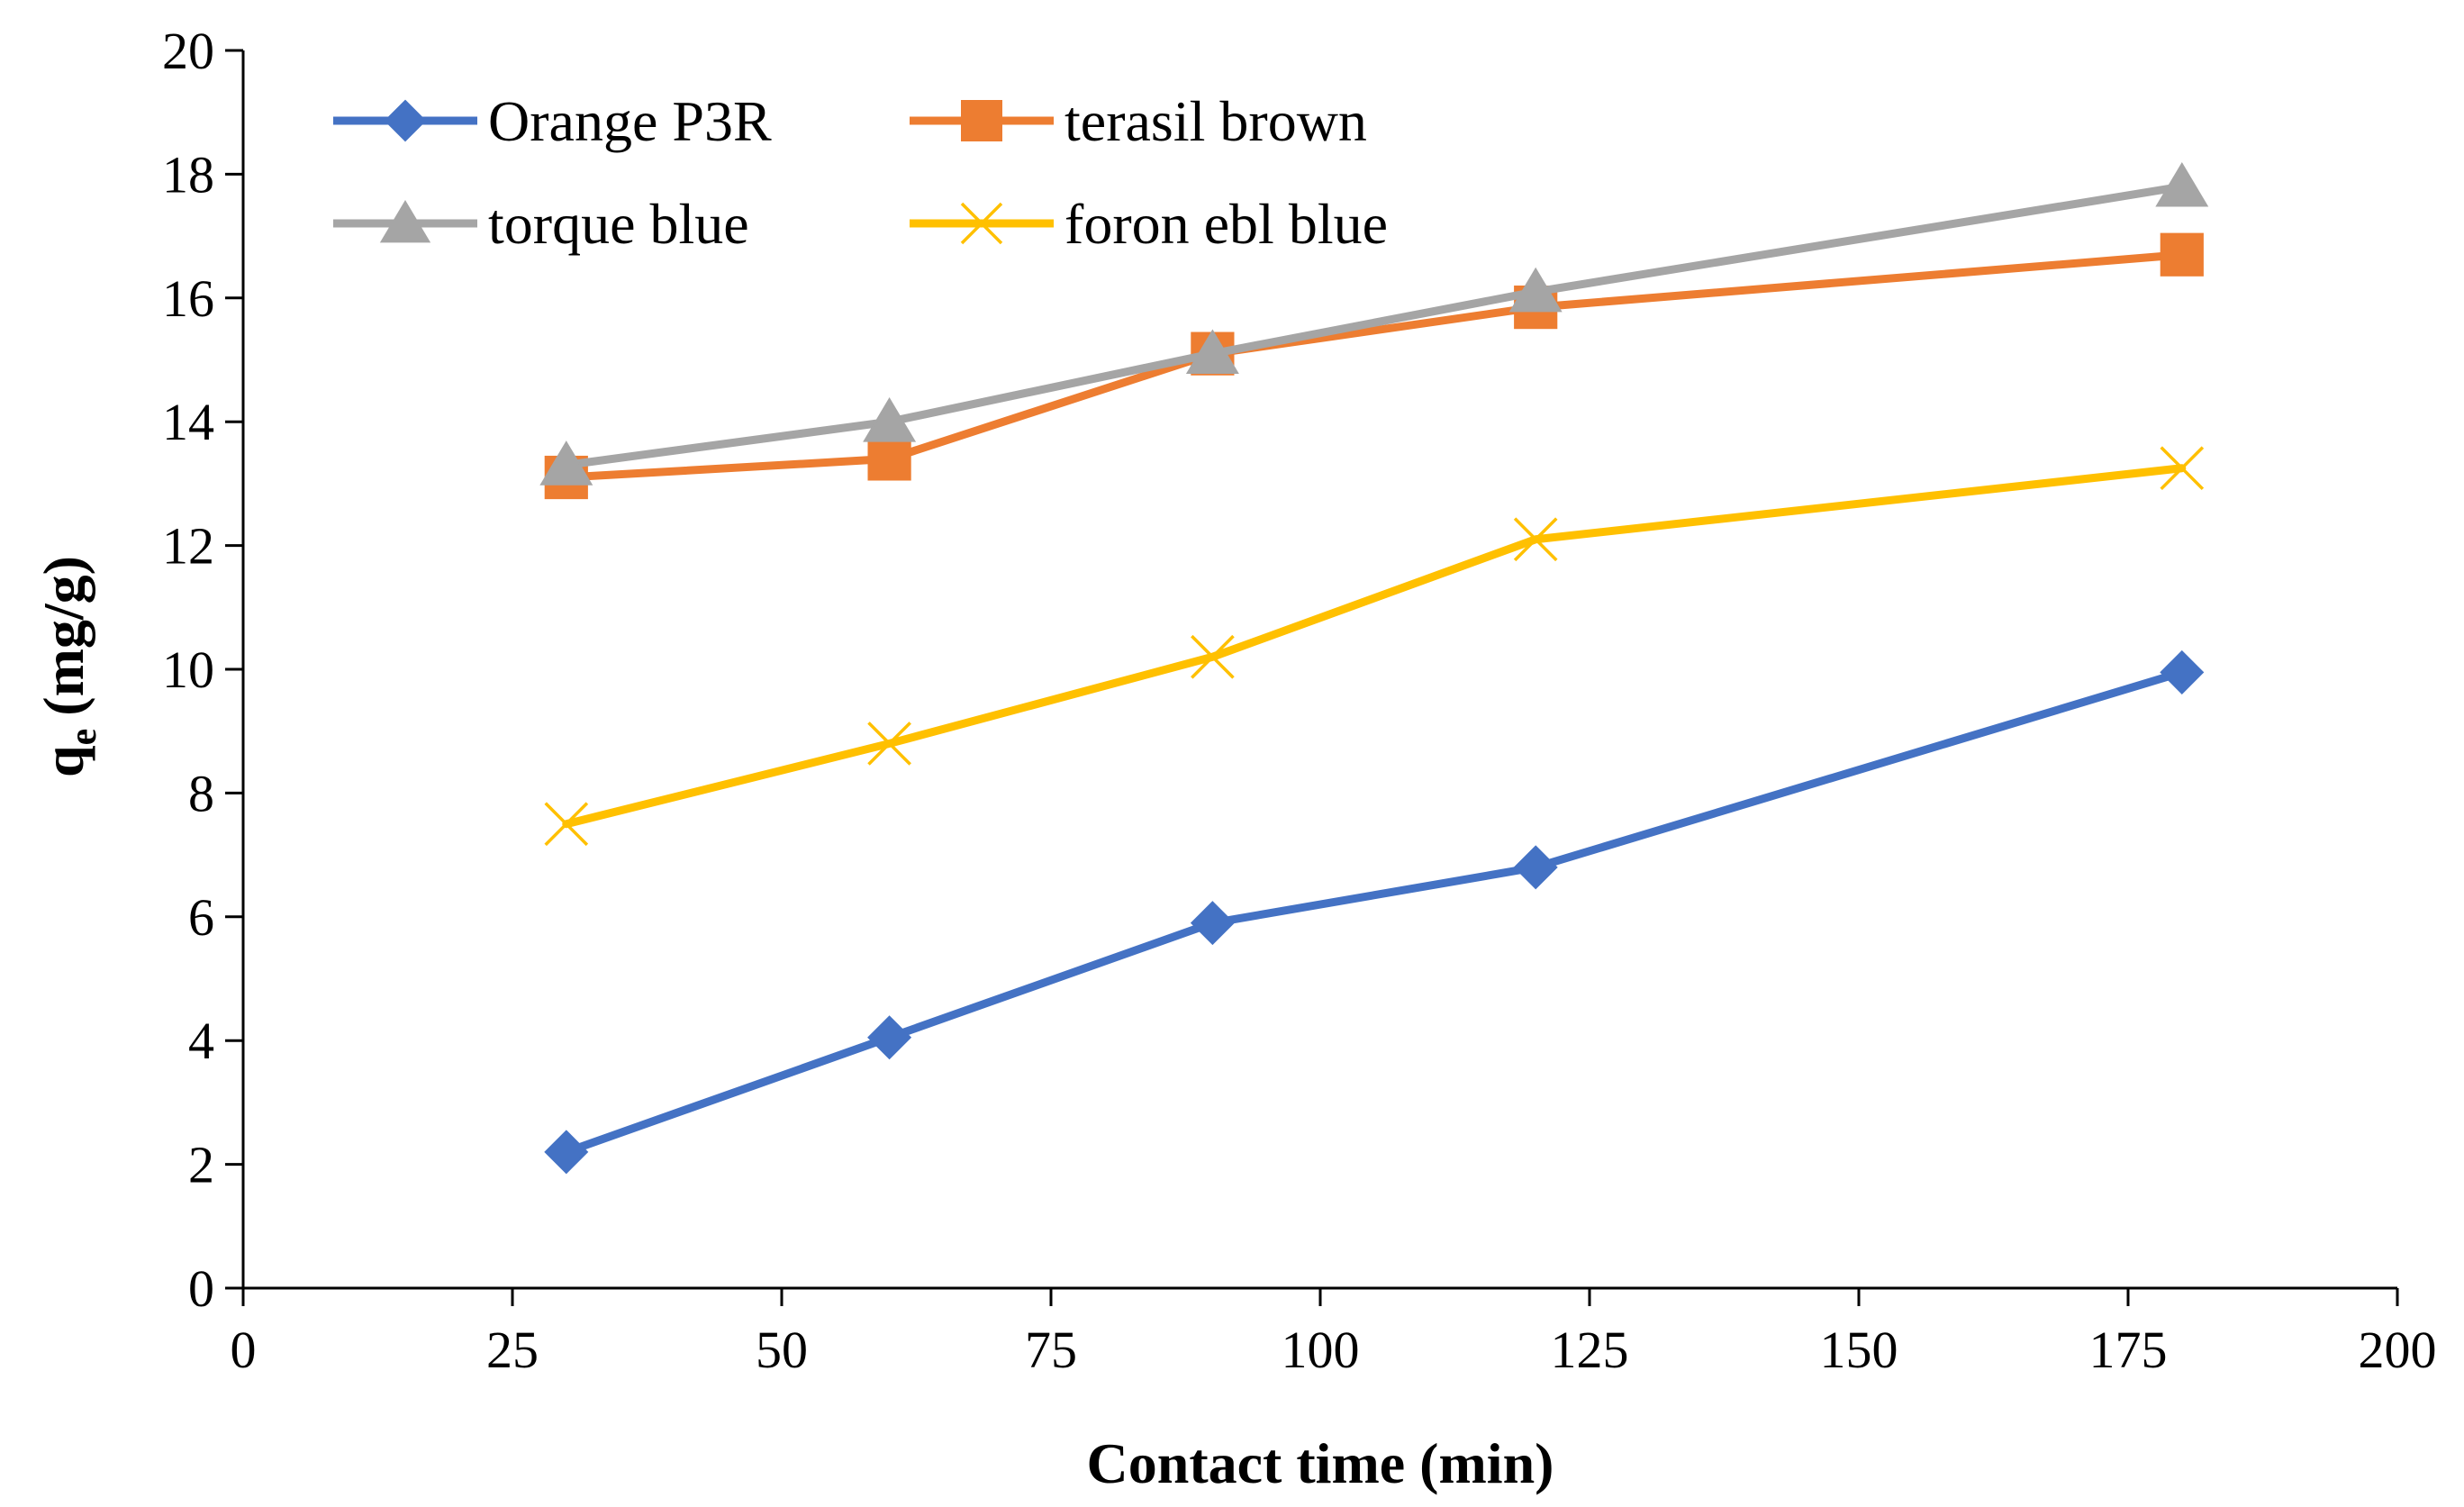 The height and width of the screenshot is (1507, 2464). I want to click on x-tick-label: 125, so click(1590, 1350).